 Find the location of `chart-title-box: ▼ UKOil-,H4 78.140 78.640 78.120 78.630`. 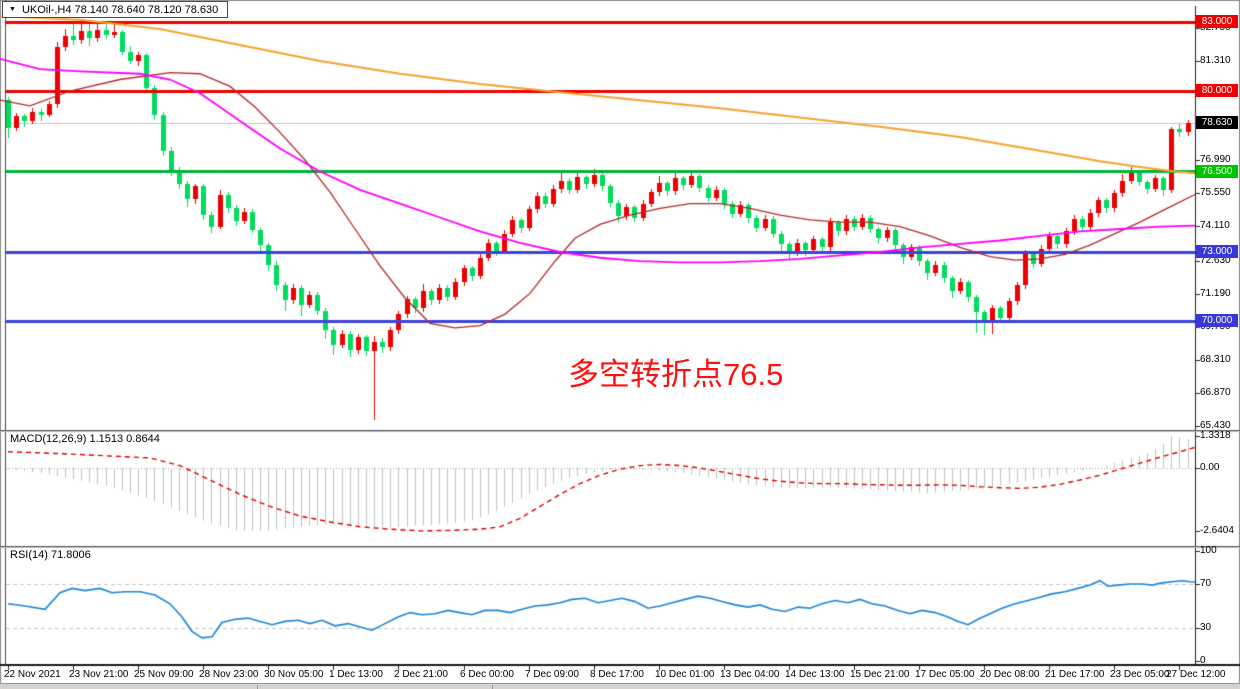

chart-title-box: ▼ UKOil-,H4 78.140 78.640 78.120 78.630 is located at coordinates (115, 9).